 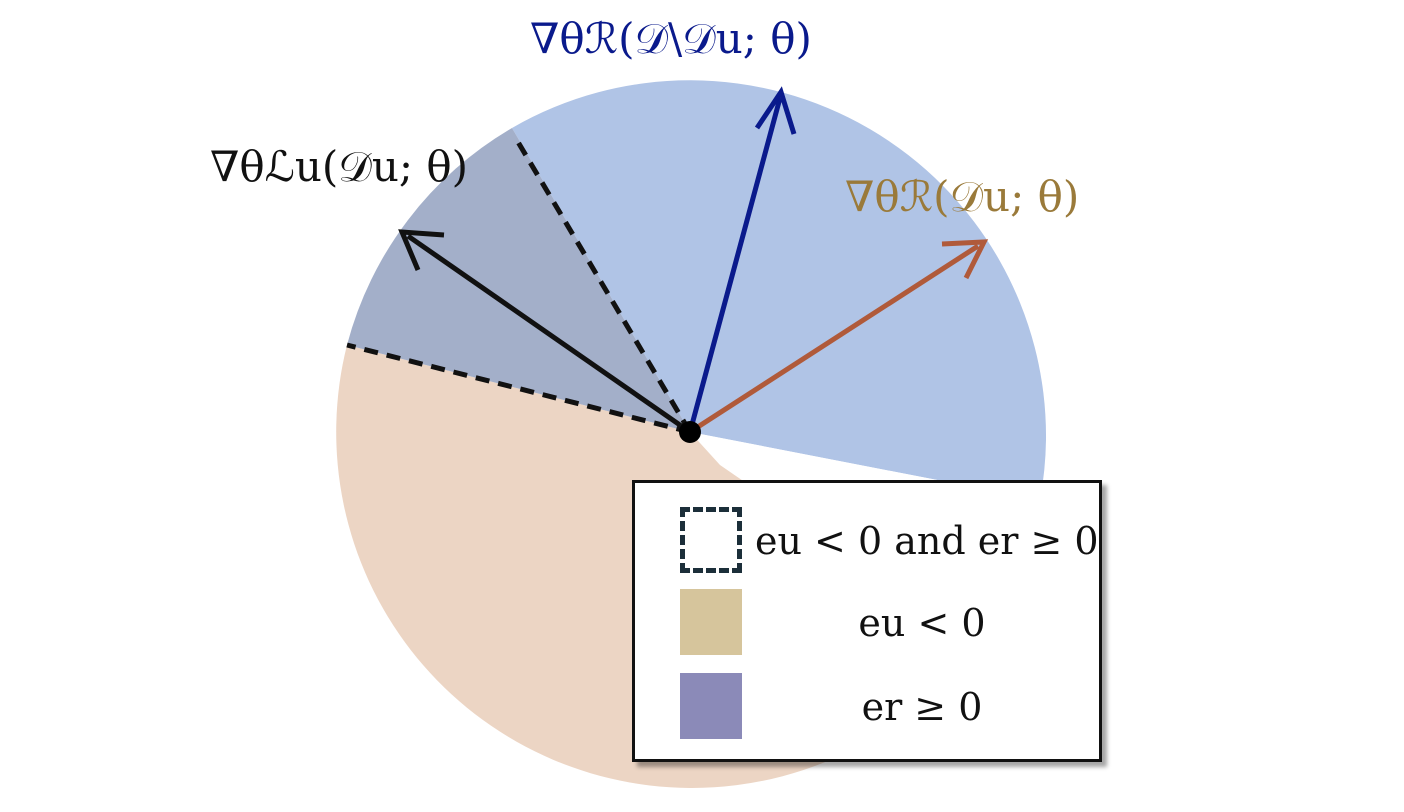 I want to click on overlap-sector, so click(x=518, y=280).